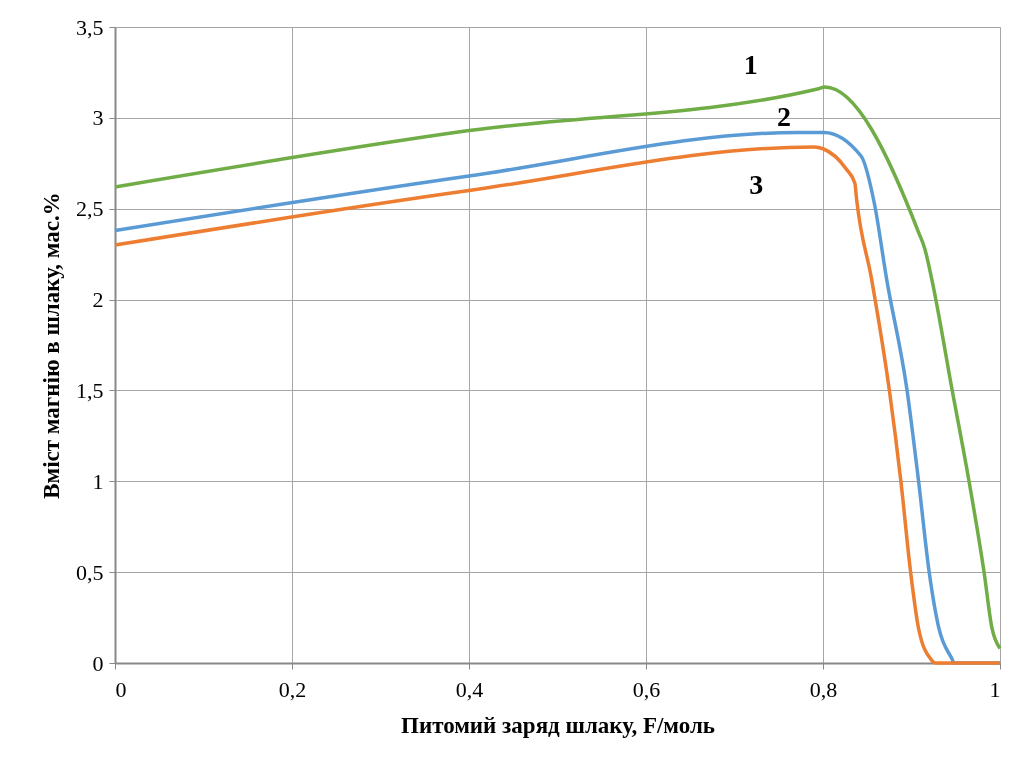 The width and height of the screenshot is (1010, 767). Describe the element at coordinates (995, 689) in the screenshot. I see `x-tick-label: 1` at that location.